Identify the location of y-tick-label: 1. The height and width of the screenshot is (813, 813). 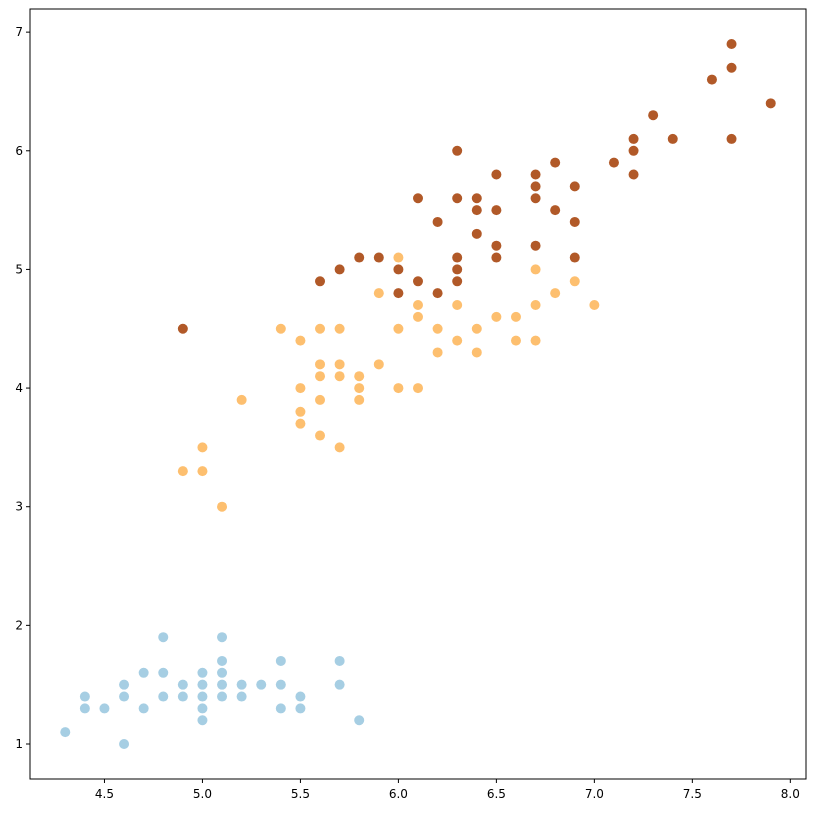
(19, 744).